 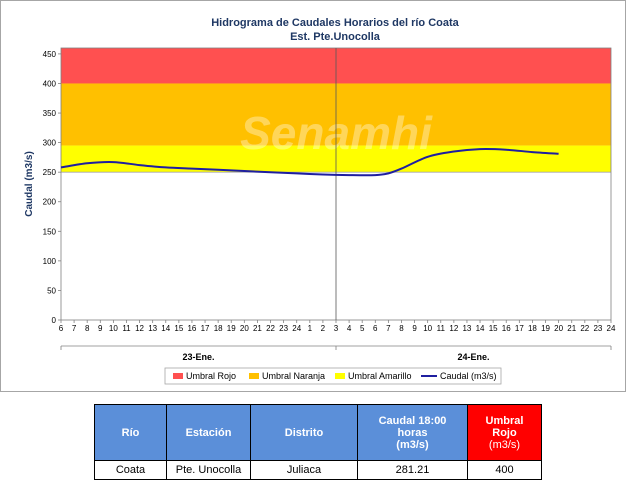 What do you see at coordinates (29, 184) in the screenshot?
I see `y-axis-label: Caudal (m3/s)` at bounding box center [29, 184].